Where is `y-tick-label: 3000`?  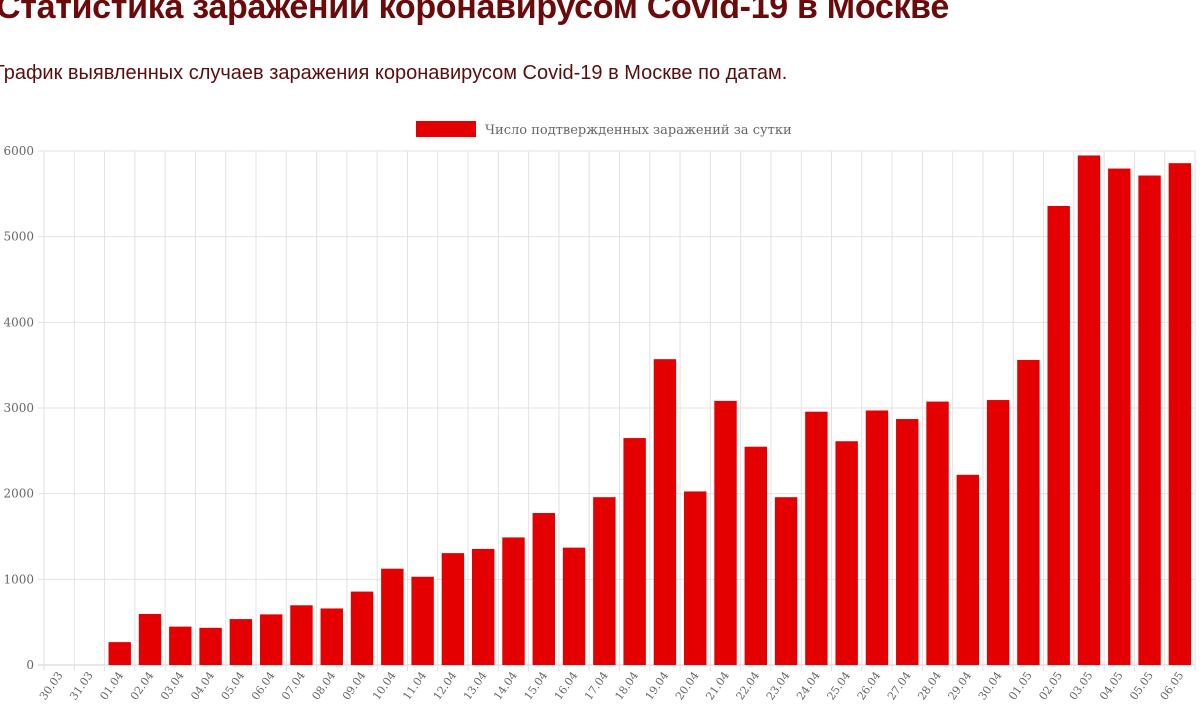 y-tick-label: 3000 is located at coordinates (18, 408).